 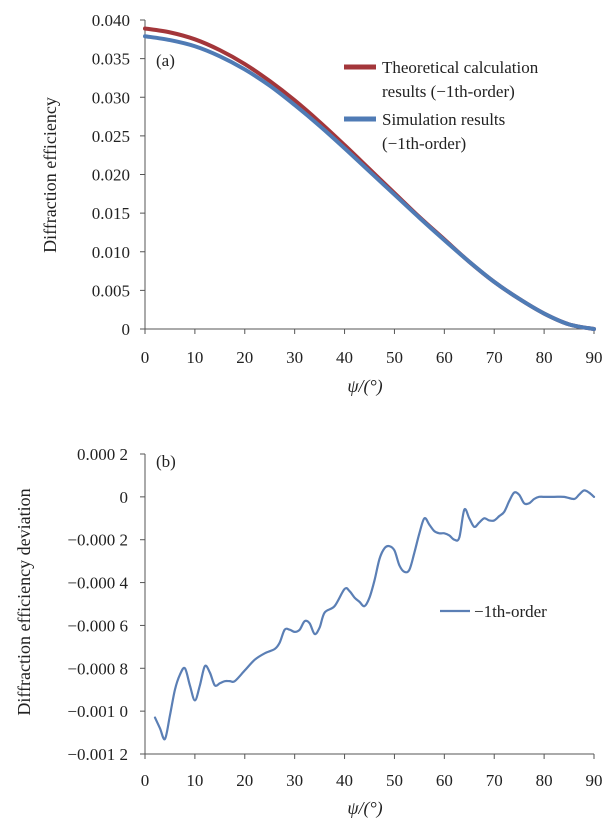 I want to click on panel-b-x-tick-label: 30, so click(x=294, y=780).